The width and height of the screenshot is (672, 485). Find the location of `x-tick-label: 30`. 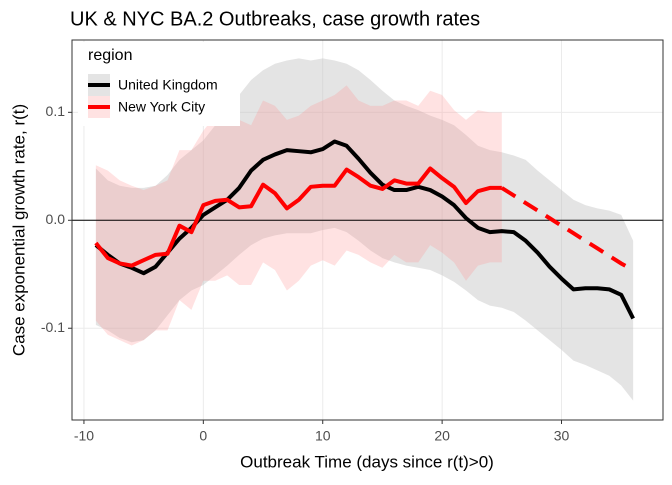

x-tick-label: 30 is located at coordinates (562, 436).